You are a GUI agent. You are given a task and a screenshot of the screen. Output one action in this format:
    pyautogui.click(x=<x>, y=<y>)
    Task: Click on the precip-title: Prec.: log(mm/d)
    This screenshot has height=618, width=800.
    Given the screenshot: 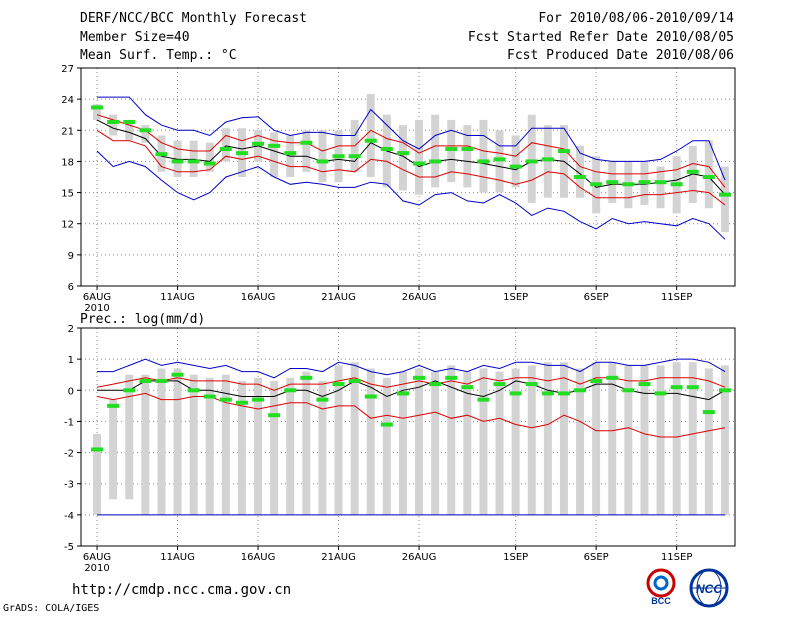 What is the action you would take?
    pyautogui.click(x=142, y=319)
    